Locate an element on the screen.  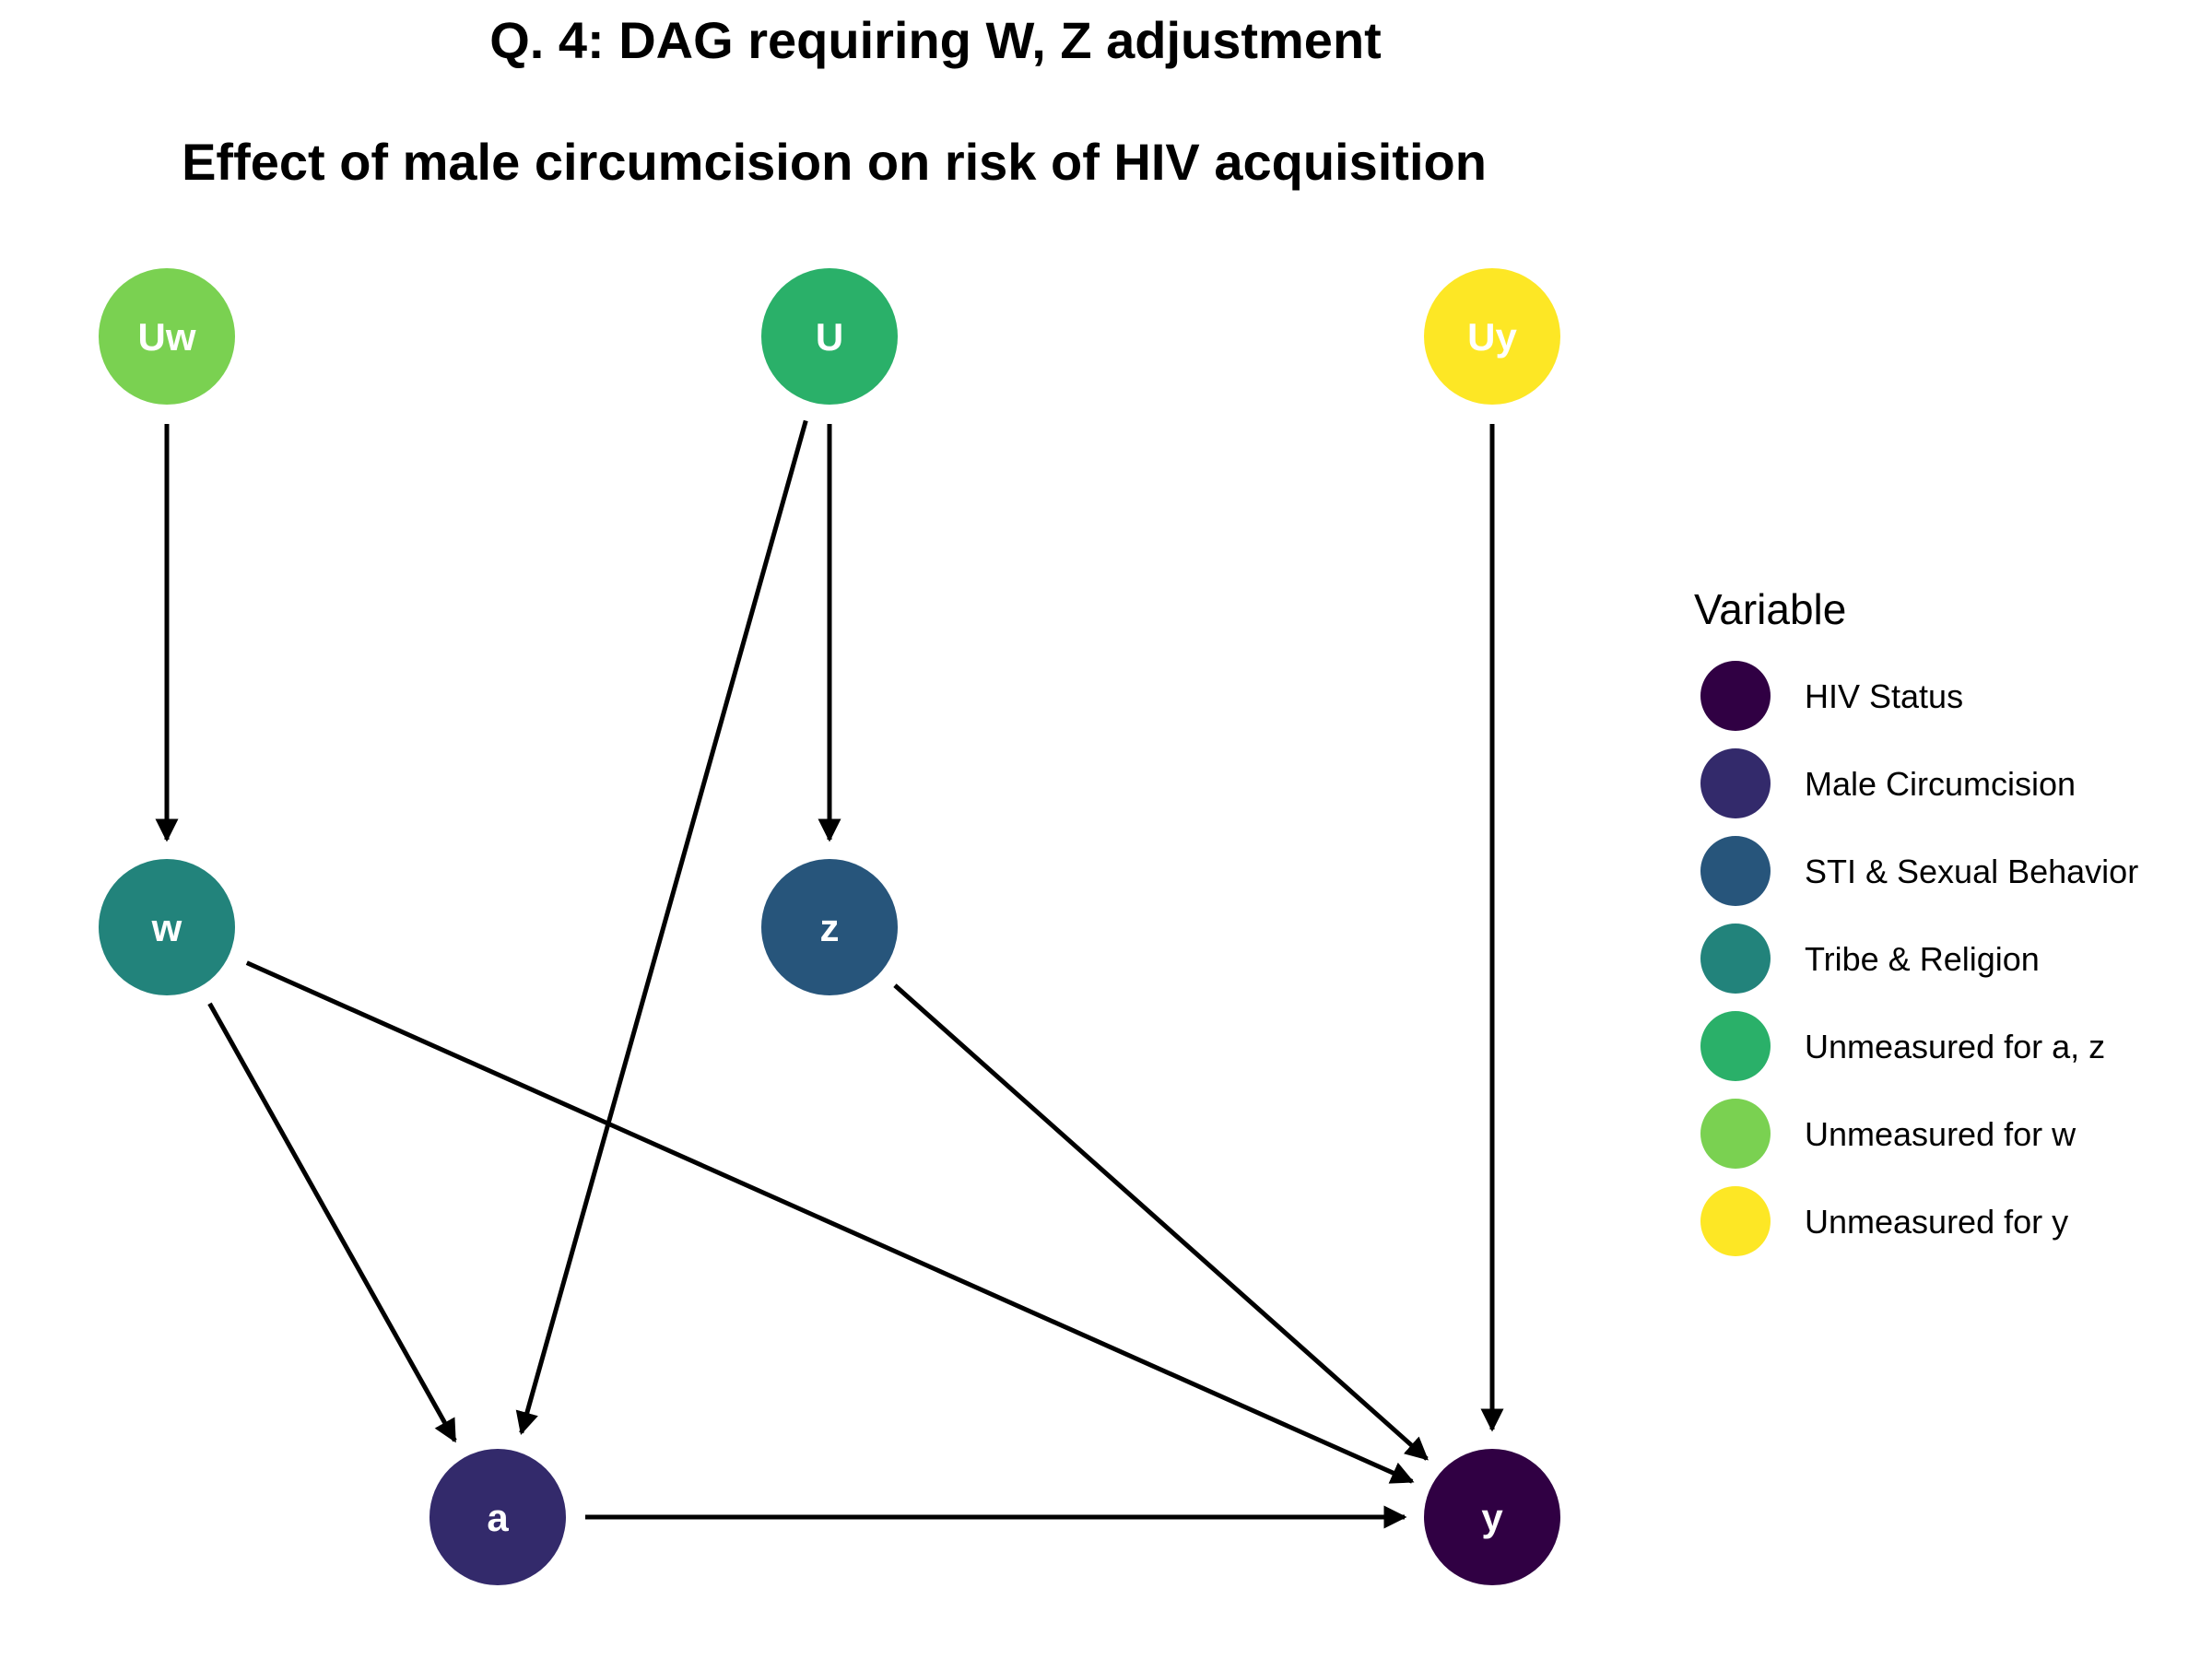
legend-item: Unmeasured for w is located at coordinates (1888, 1134).